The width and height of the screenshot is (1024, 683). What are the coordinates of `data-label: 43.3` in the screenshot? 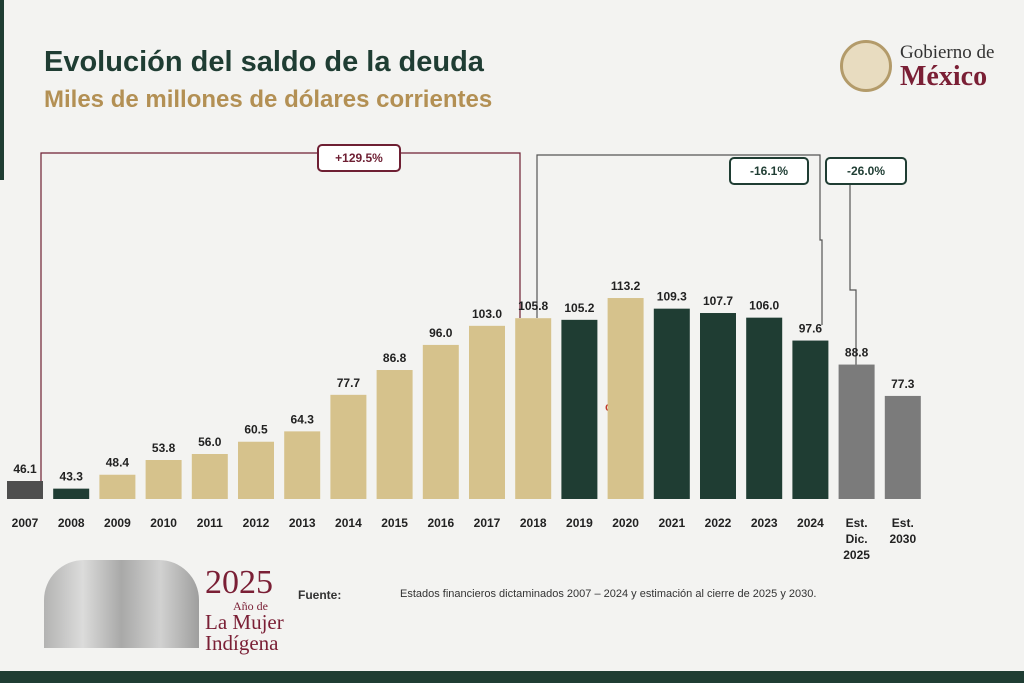 It's located at (72, 477).